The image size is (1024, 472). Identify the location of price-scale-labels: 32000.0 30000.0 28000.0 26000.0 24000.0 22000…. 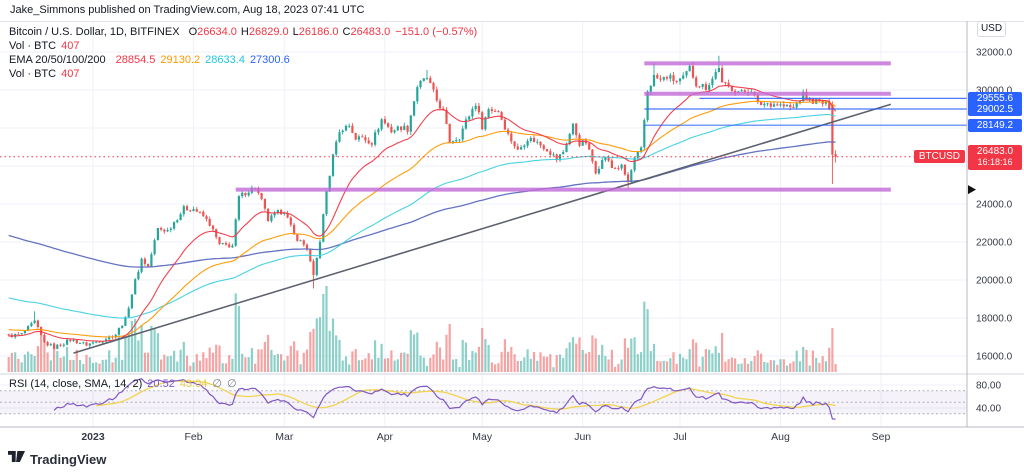
(994, 231).